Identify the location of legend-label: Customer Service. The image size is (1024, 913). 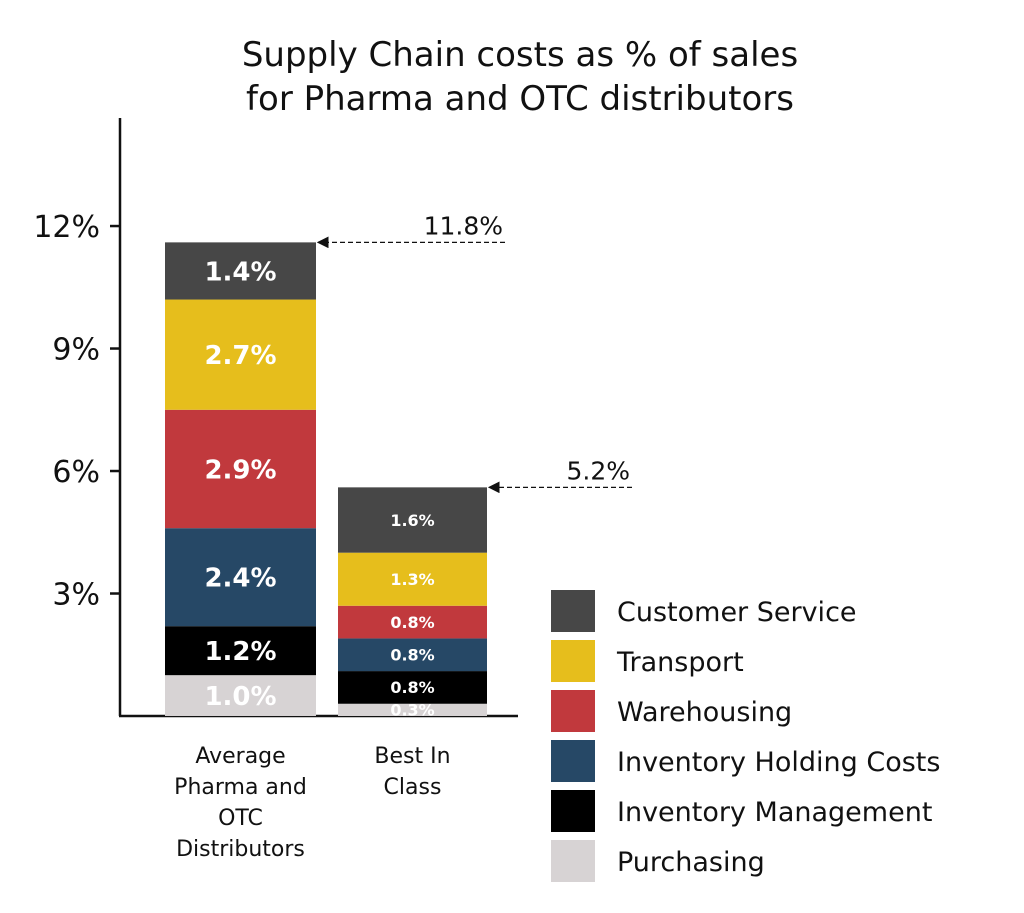
(737, 612).